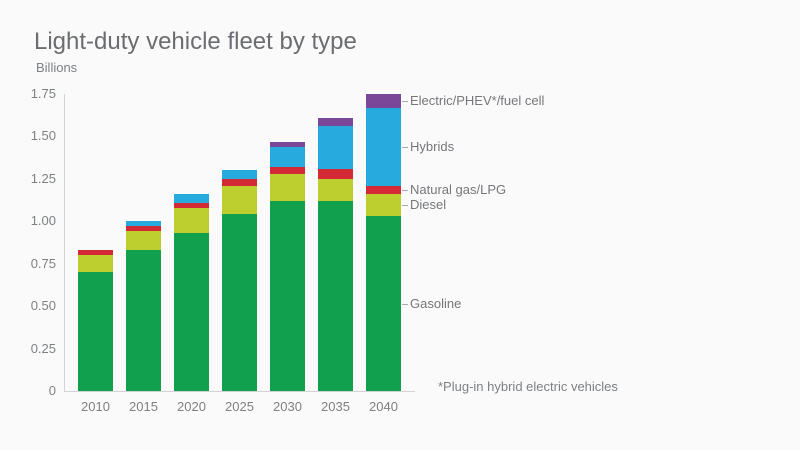  I want to click on x-axis-line, so click(239, 391).